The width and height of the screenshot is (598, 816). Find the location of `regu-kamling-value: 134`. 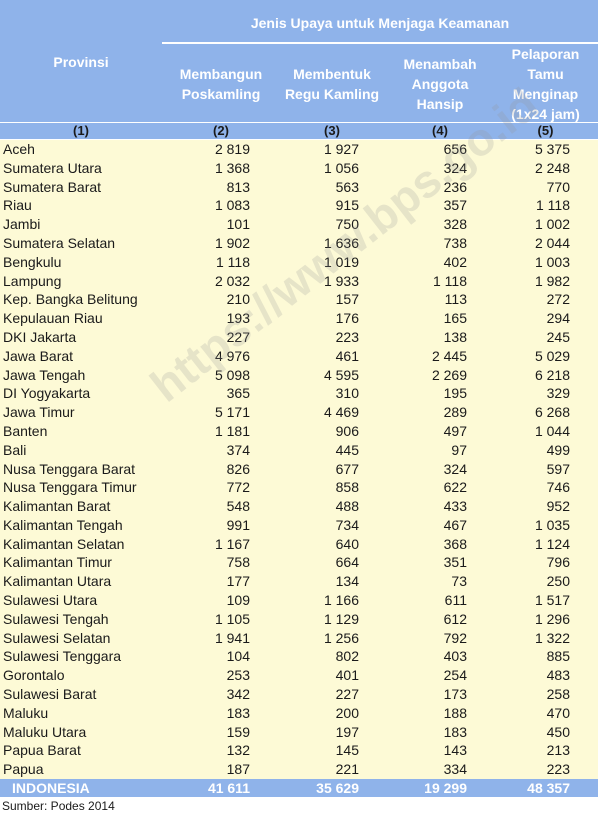

regu-kamling-value: 134 is located at coordinates (347, 581).